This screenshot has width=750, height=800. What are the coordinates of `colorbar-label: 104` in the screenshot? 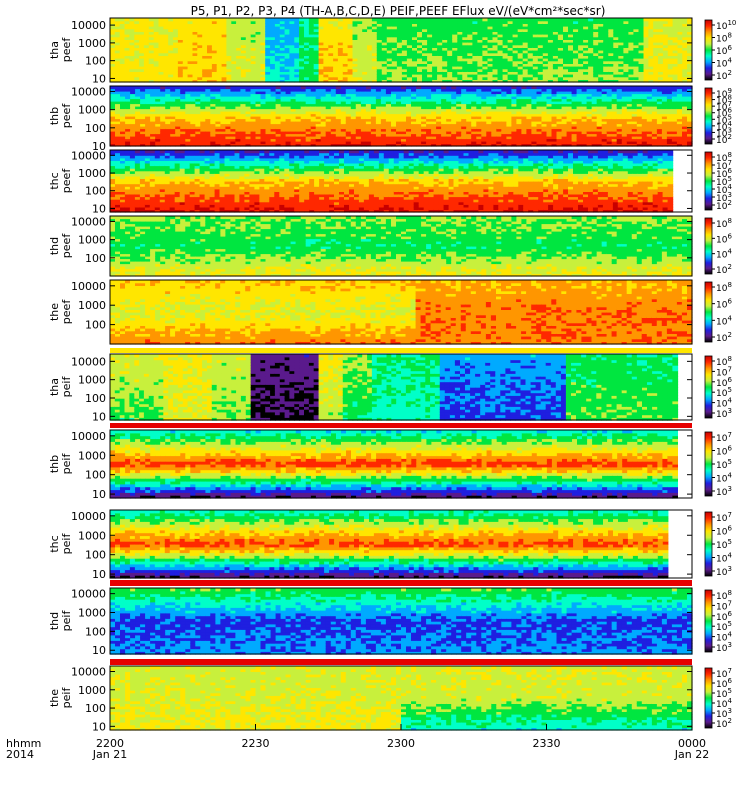 It's located at (724, 63).